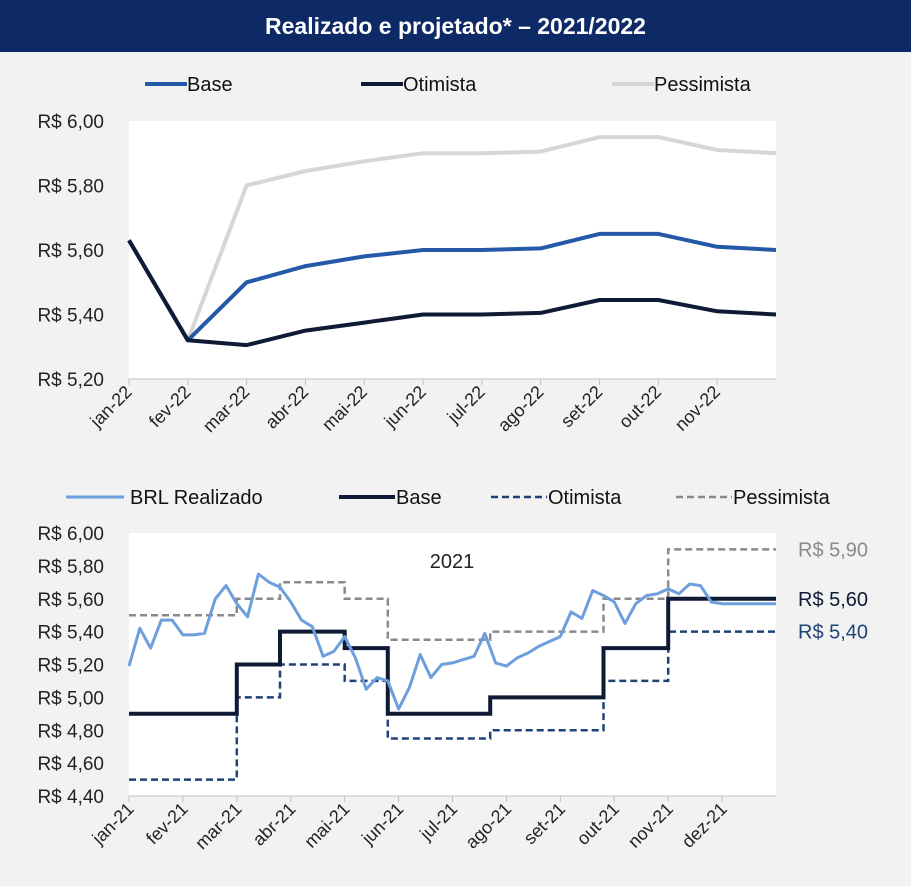 The image size is (911, 886). I want to click on x-tick-label-2021: mai-21, so click(326, 825).